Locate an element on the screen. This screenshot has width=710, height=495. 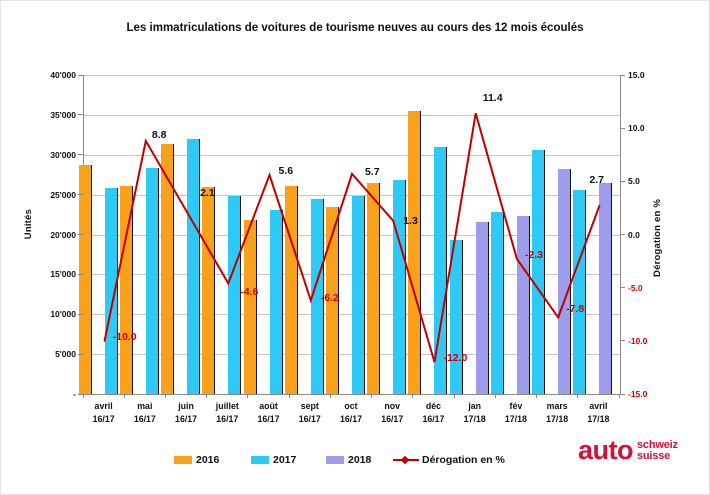
logo-schweiz-text: schweiz is located at coordinates (657, 445).